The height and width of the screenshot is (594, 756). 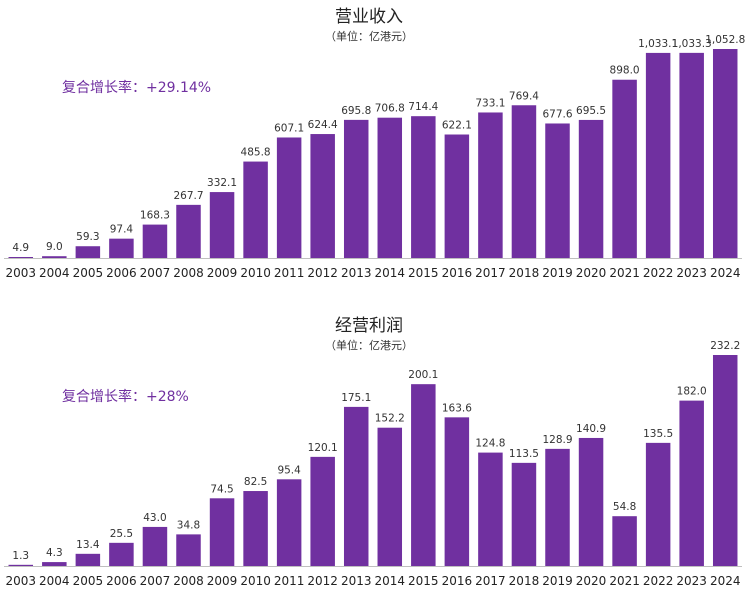 I want to click on data-label-operating-profit-2024: 232.2, so click(x=725, y=346).